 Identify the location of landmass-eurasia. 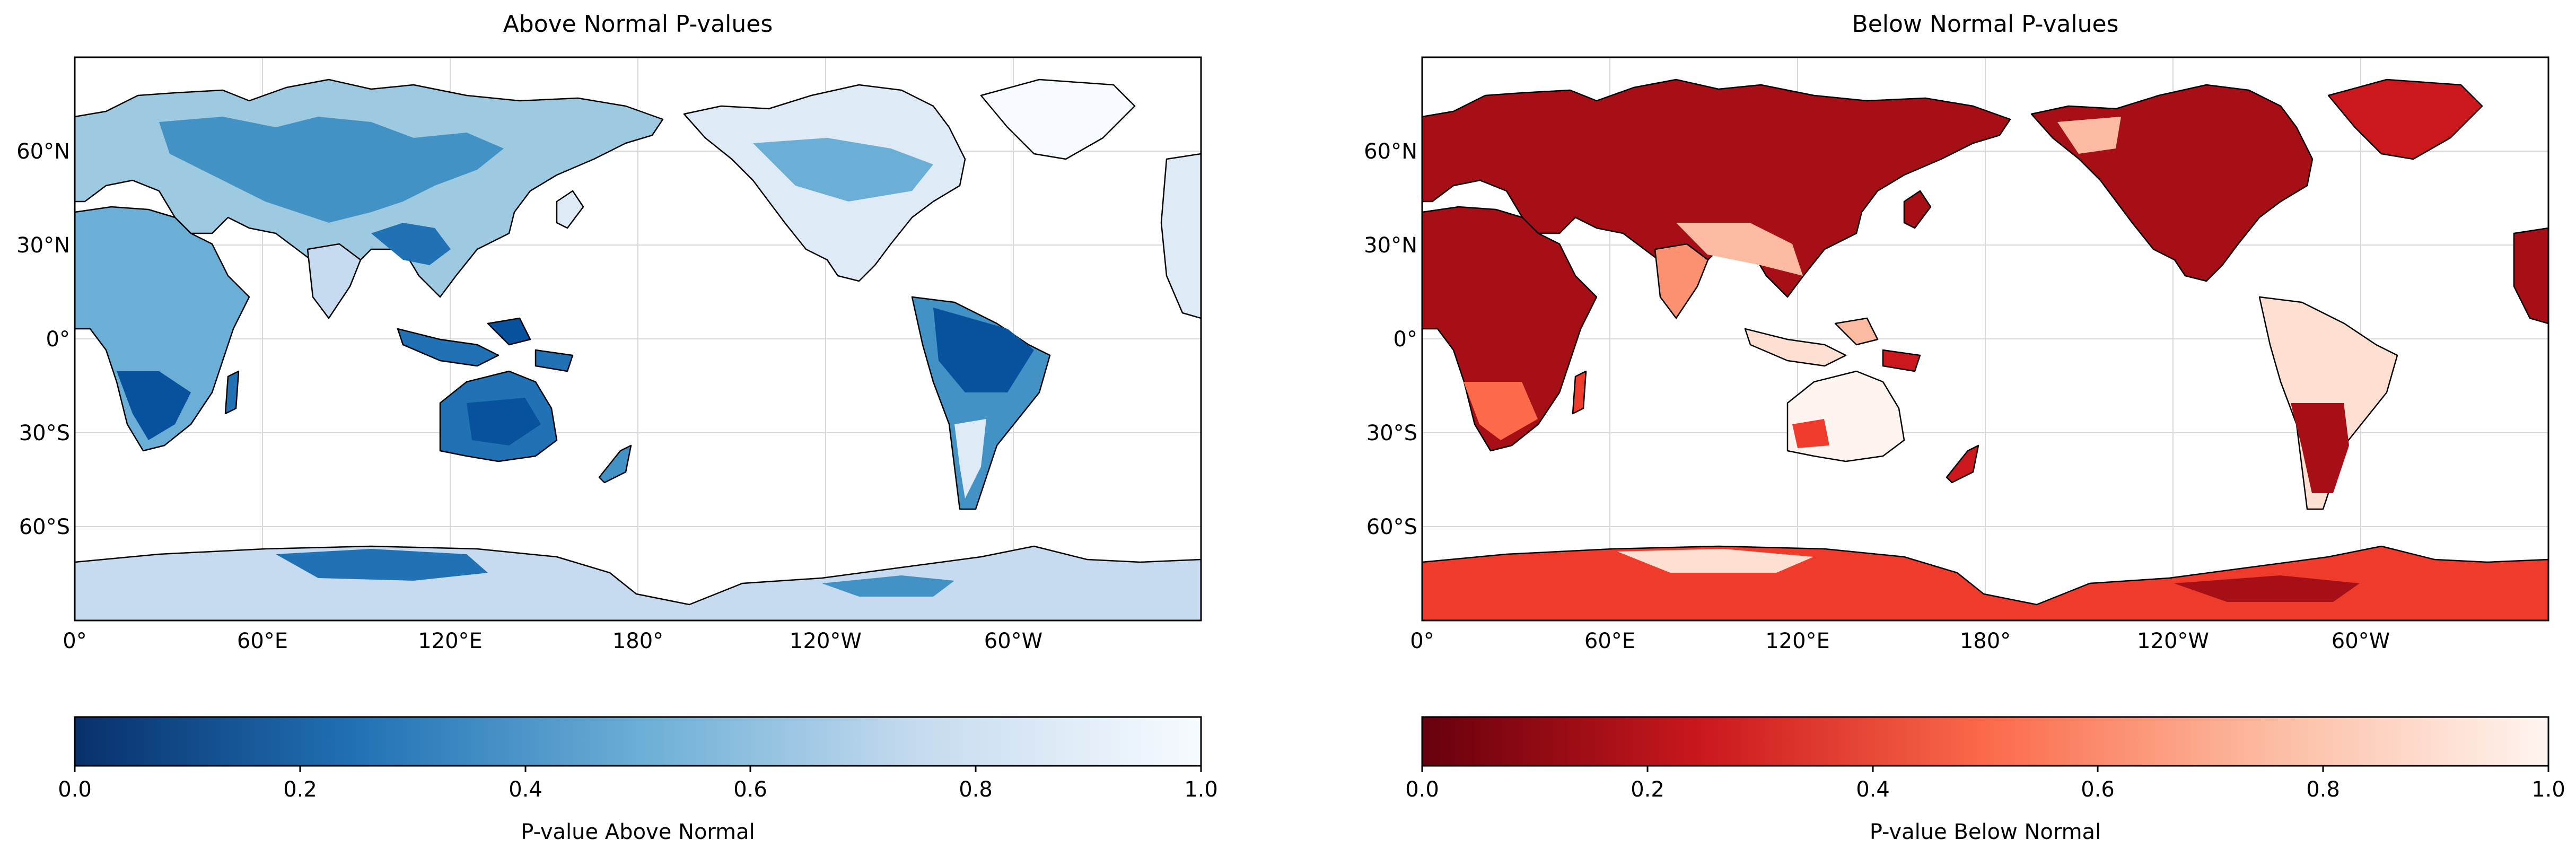
(1716, 188).